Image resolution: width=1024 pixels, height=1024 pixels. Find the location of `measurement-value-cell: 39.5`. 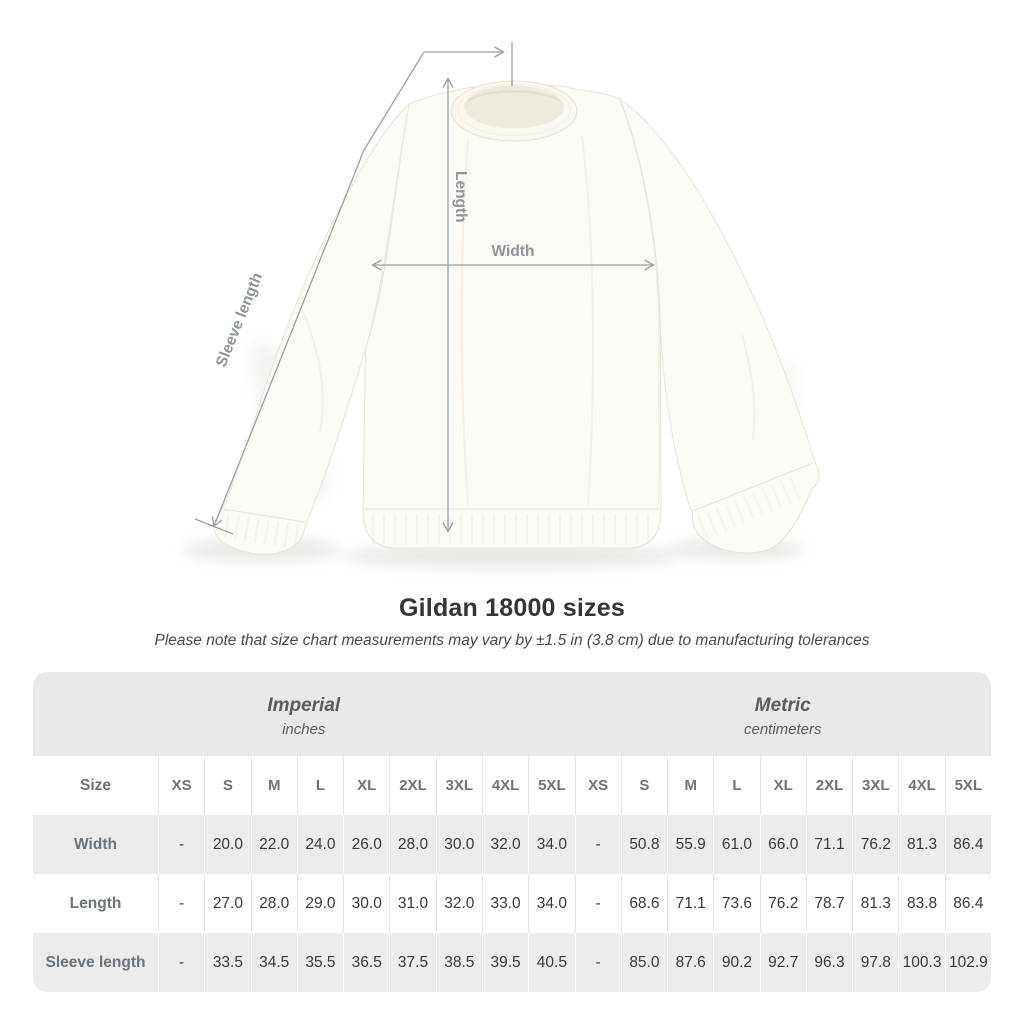

measurement-value-cell: 39.5 is located at coordinates (504, 962).